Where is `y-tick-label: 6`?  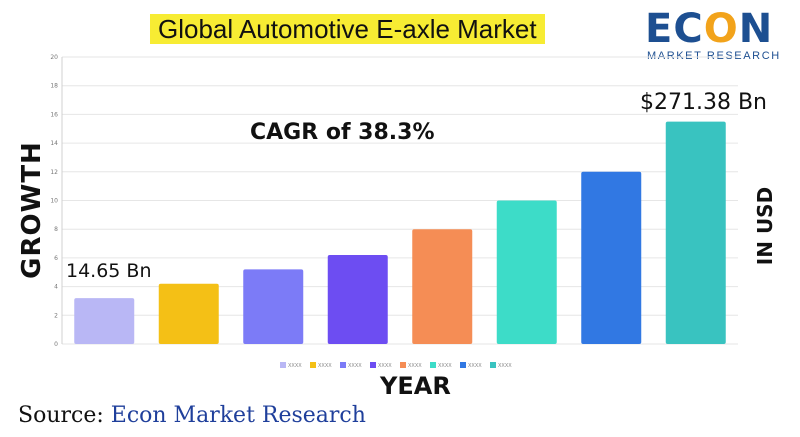 y-tick-label: 6 is located at coordinates (56, 258).